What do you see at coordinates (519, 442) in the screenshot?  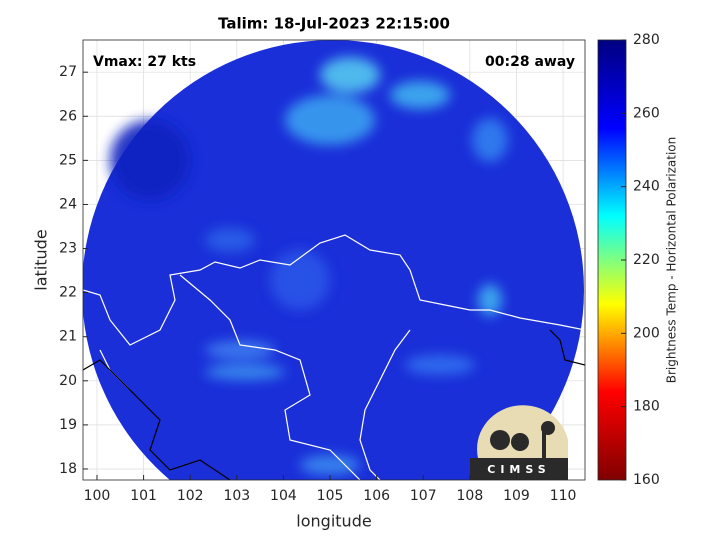 I see `logo: CIMSS` at bounding box center [519, 442].